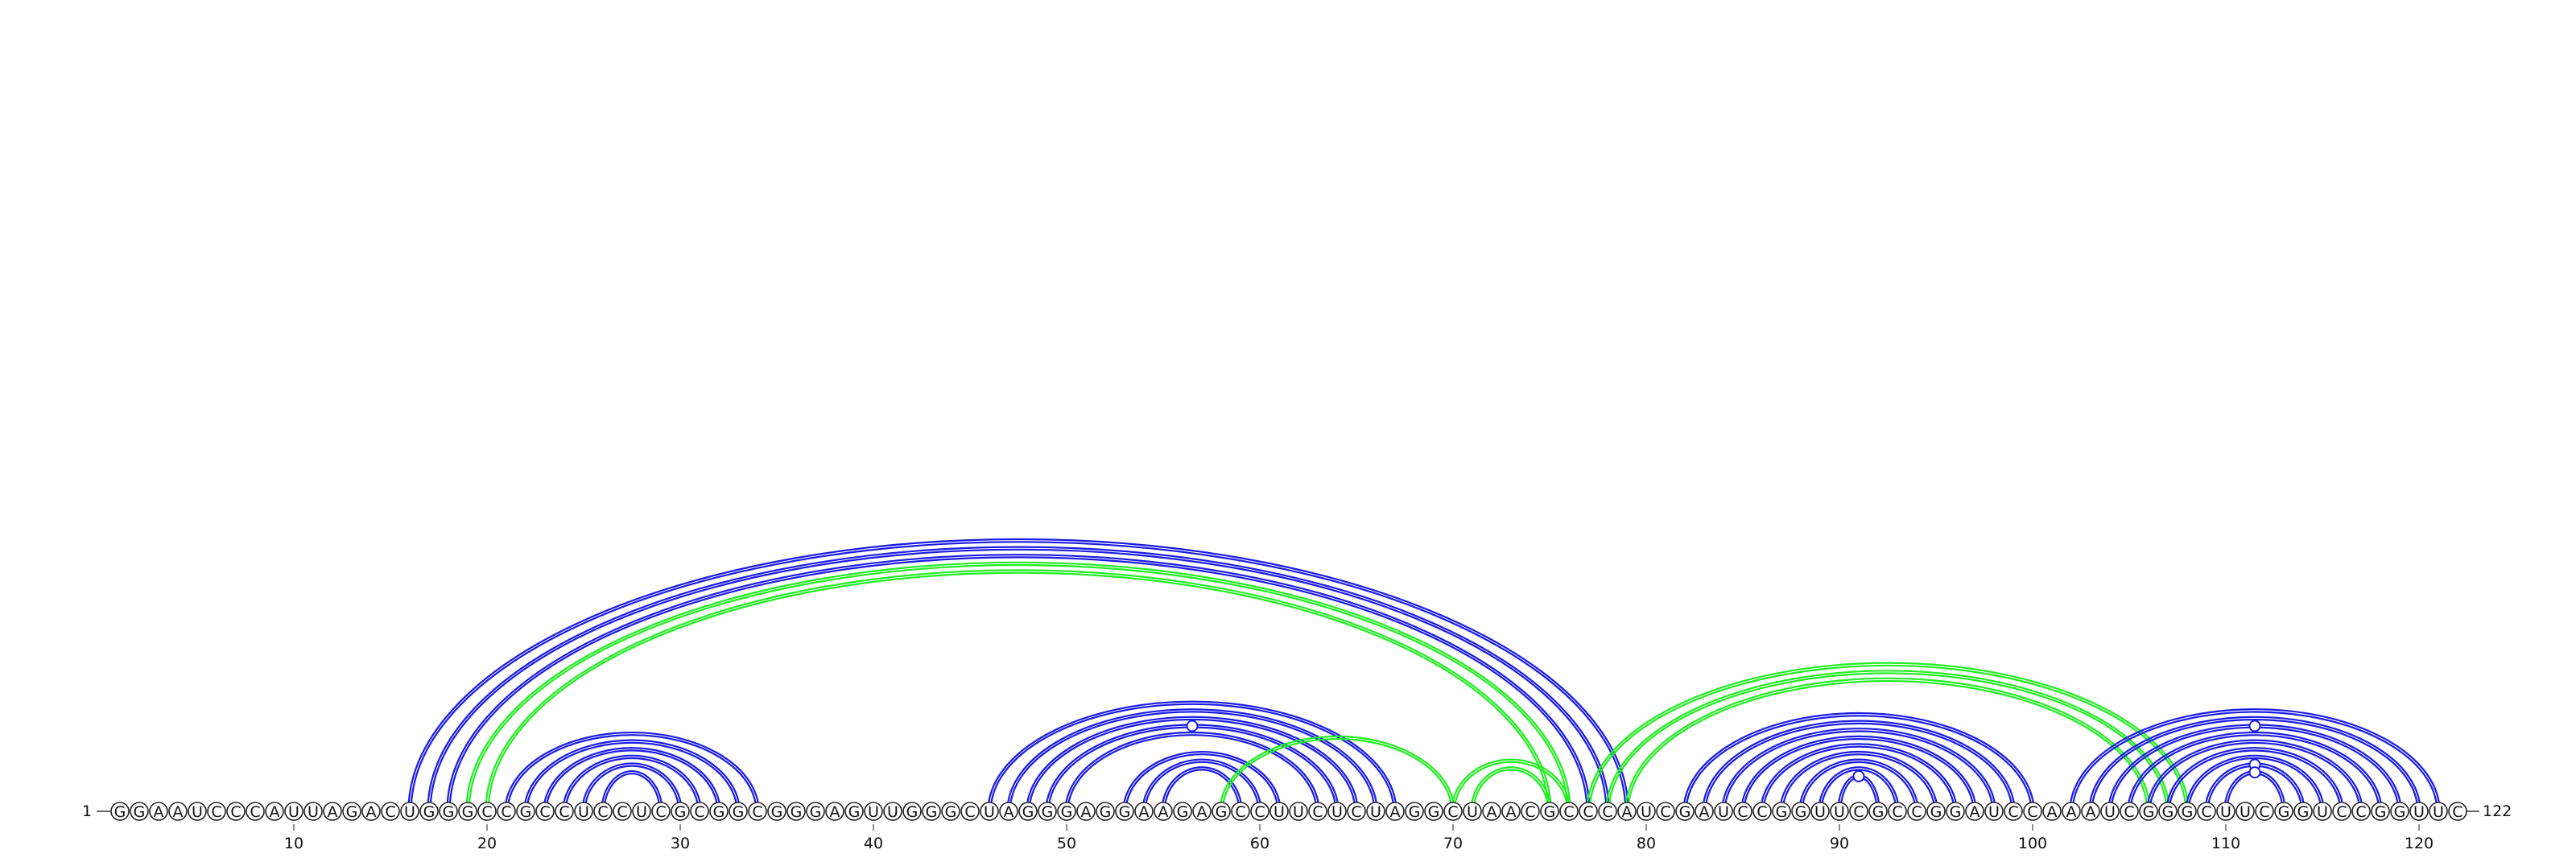 The height and width of the screenshot is (858, 2576). I want to click on non-canonical-pair-marker, so click(2254, 772).